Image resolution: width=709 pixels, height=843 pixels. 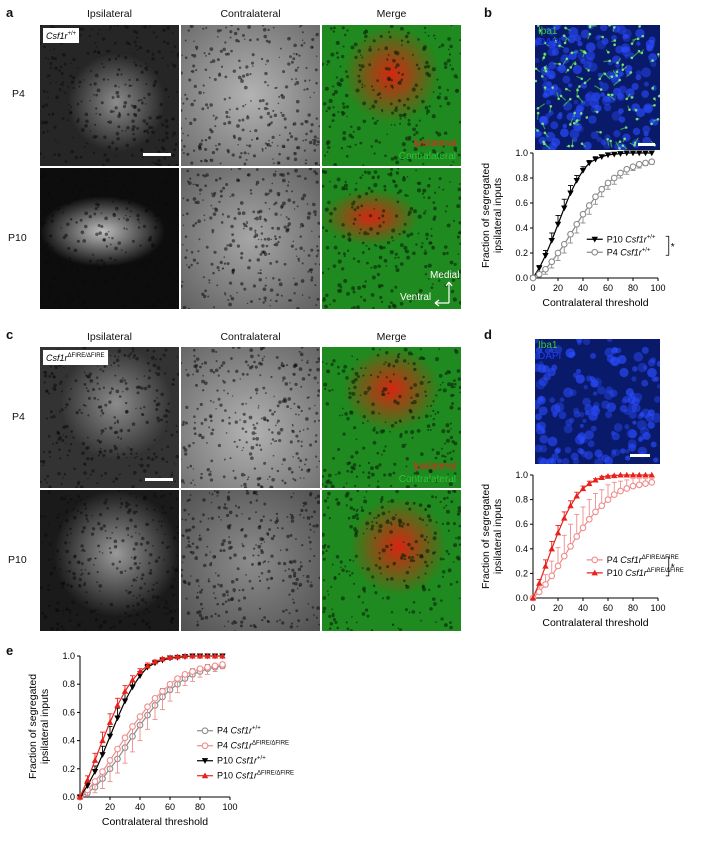 I want to click on micrograph-d-iba1: Iba1 DAPI, so click(x=597, y=401).